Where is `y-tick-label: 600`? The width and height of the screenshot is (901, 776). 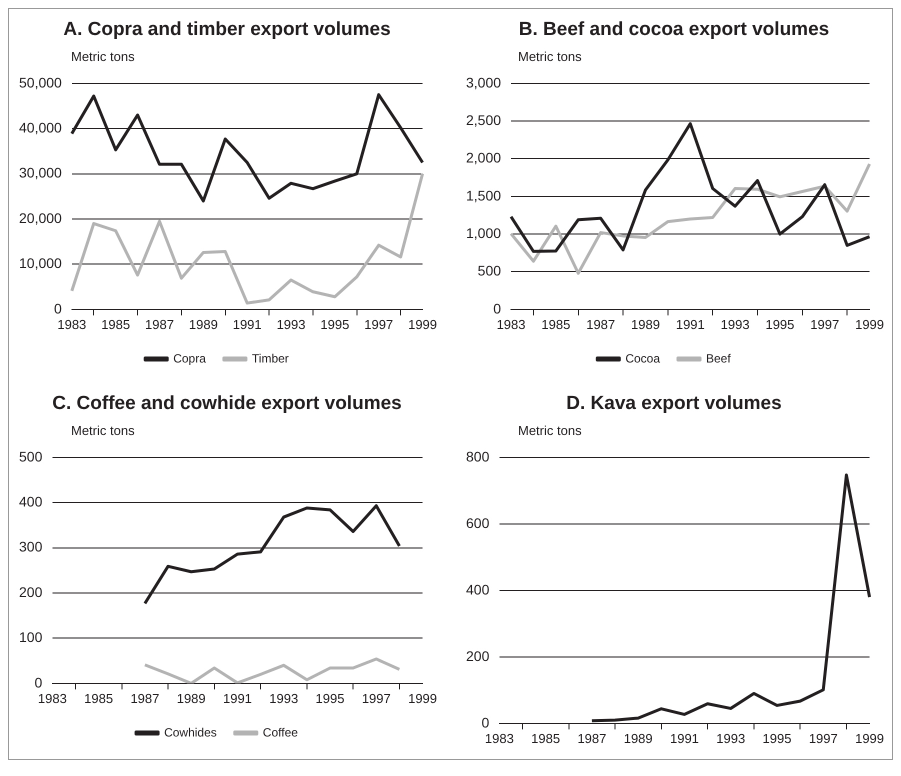
y-tick-label: 600 is located at coordinates (478, 522).